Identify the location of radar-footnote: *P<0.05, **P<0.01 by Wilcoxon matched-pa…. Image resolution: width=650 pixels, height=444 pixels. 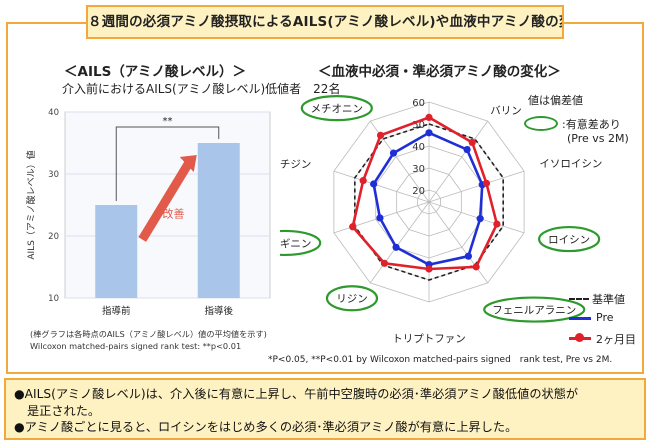
(440, 360).